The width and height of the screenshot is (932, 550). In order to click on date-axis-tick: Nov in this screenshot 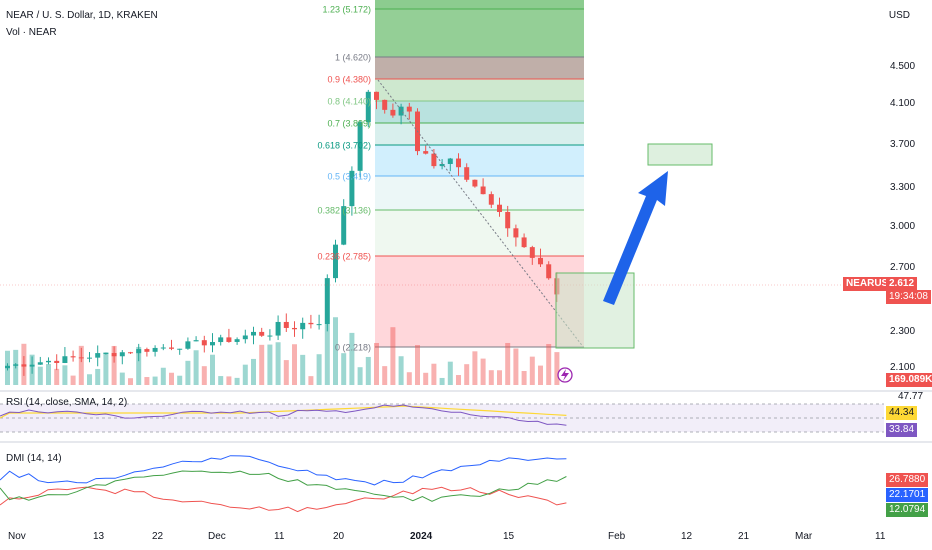, I will do `click(17, 536)`.